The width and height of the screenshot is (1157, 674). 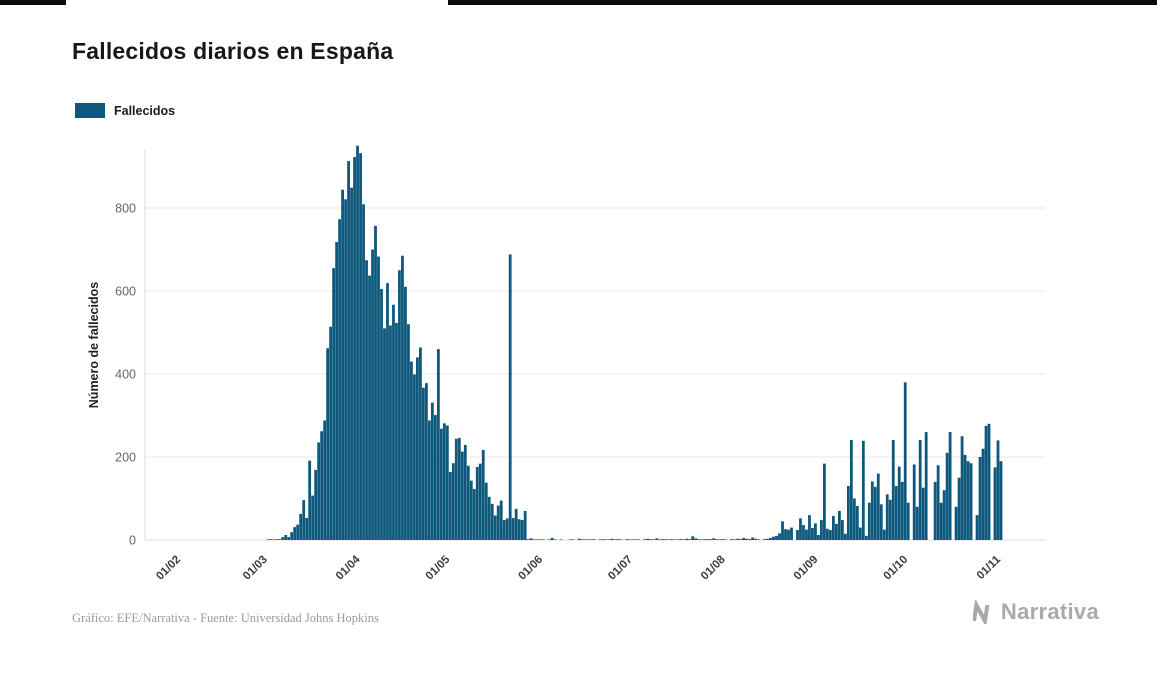 I want to click on legend-label-fallecidos: Fallecidos, so click(x=145, y=110).